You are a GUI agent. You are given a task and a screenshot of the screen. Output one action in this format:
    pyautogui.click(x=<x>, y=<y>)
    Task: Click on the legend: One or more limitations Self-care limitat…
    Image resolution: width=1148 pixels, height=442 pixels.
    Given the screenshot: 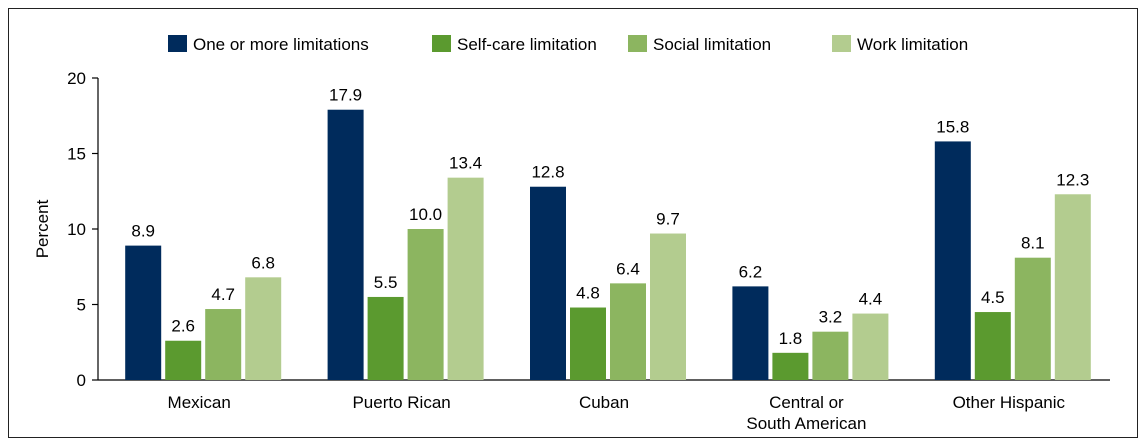 What is the action you would take?
    pyautogui.click(x=568, y=44)
    